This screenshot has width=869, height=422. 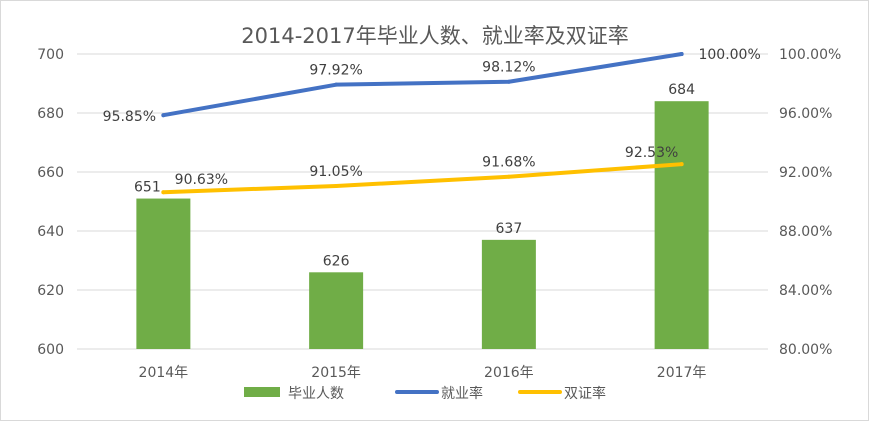 What do you see at coordinates (164, 373) in the screenshot?
I see `x-tick-label: 2014年` at bounding box center [164, 373].